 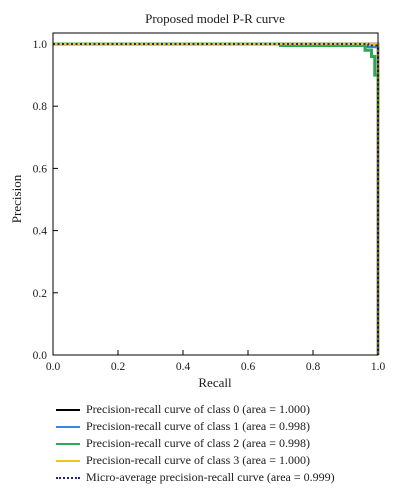 What do you see at coordinates (40, 294) in the screenshot?
I see `y-tick-label: 0.2` at bounding box center [40, 294].